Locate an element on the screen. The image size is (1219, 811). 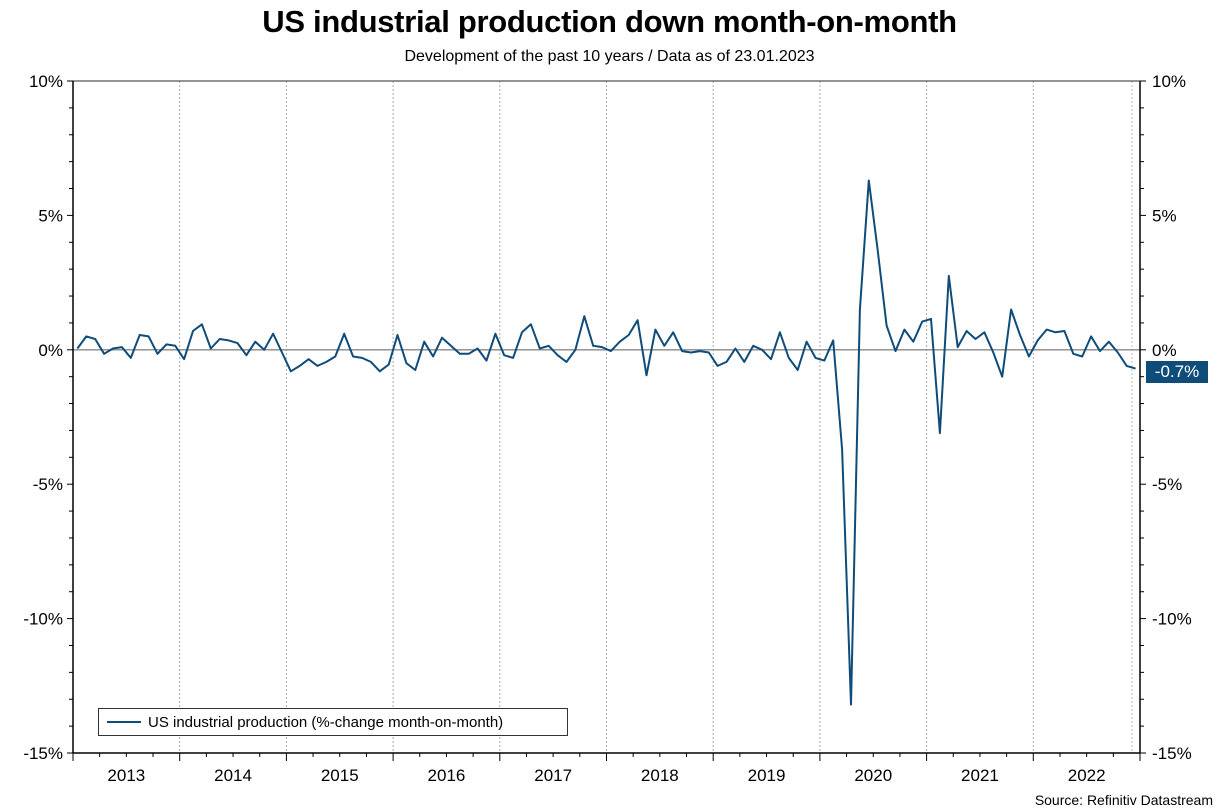
last-value-badge: -0.7% is located at coordinates (1177, 372).